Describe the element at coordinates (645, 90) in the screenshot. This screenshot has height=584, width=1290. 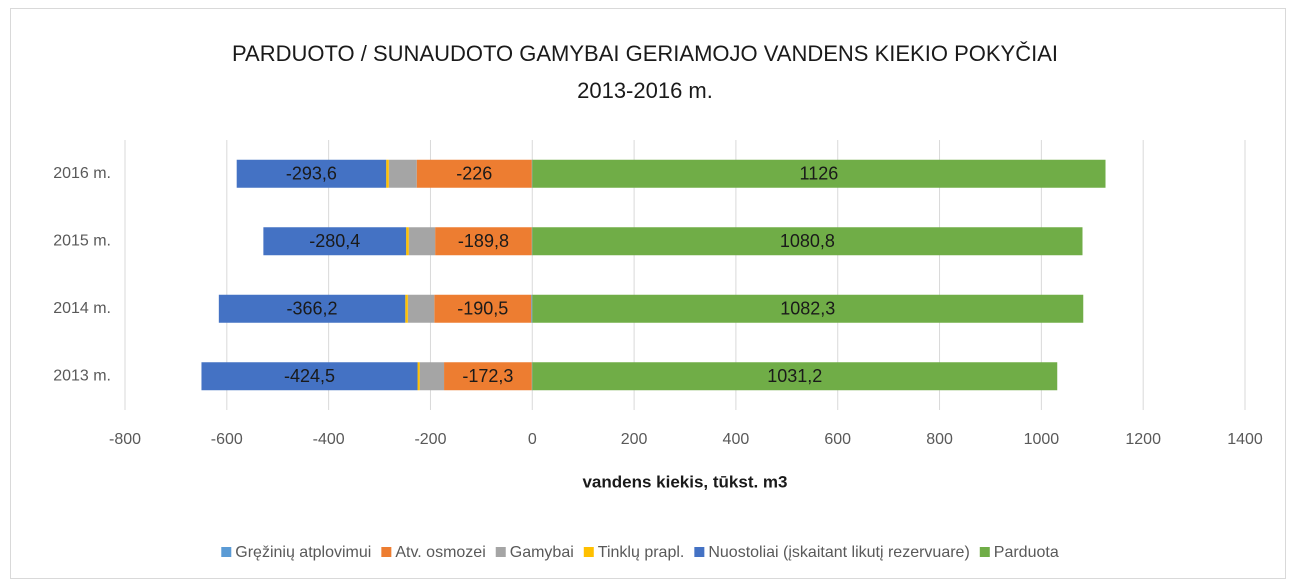
I see `chart-title: 2013-2016 m.` at that location.